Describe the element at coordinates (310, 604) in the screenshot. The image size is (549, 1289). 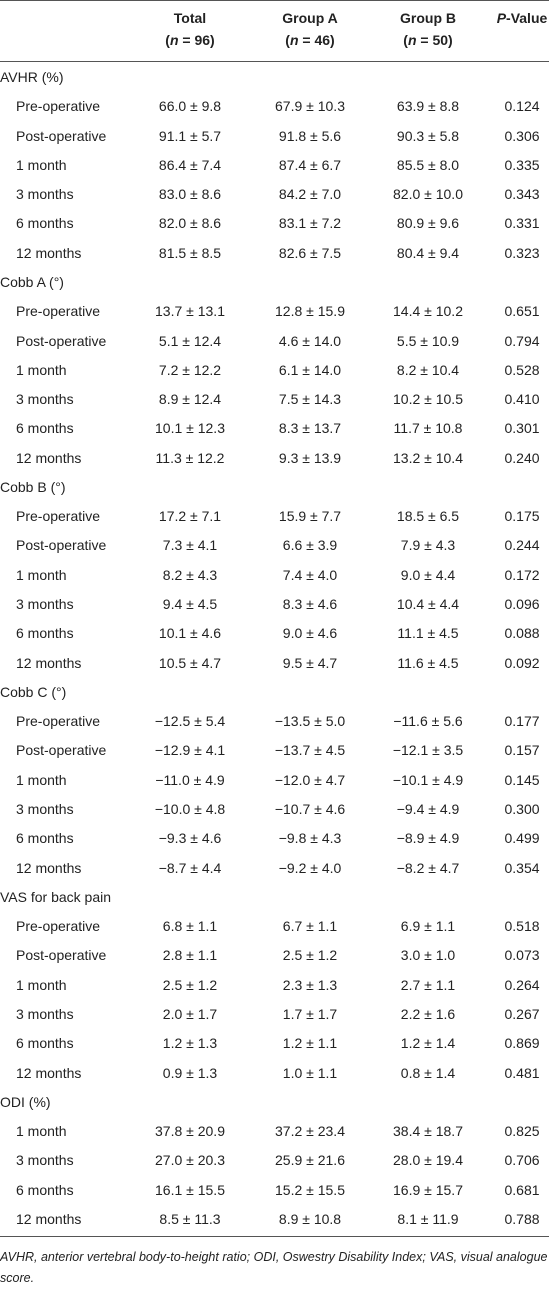
I see `cell: 8.3 ± 4.6` at that location.